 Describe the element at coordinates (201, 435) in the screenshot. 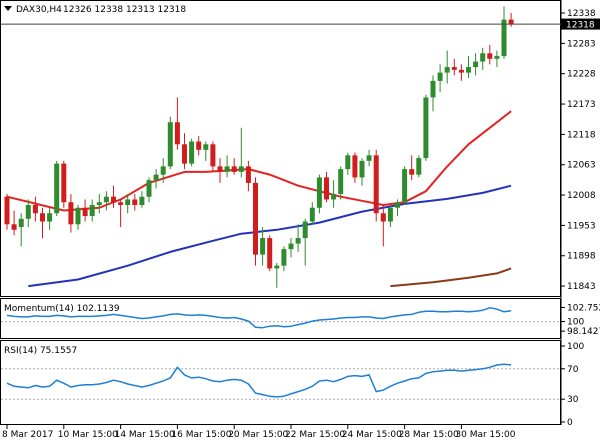

I see `time-tick-label: 16 Mar 15:00` at that location.